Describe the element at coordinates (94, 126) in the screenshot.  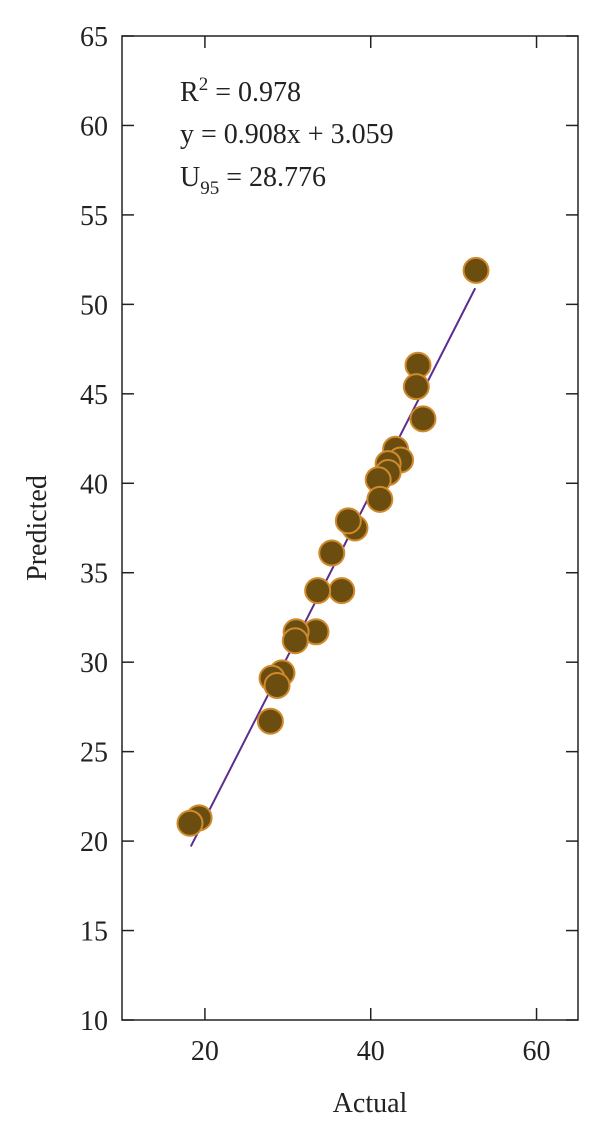
I see `y-tick-label: 60` at that location.